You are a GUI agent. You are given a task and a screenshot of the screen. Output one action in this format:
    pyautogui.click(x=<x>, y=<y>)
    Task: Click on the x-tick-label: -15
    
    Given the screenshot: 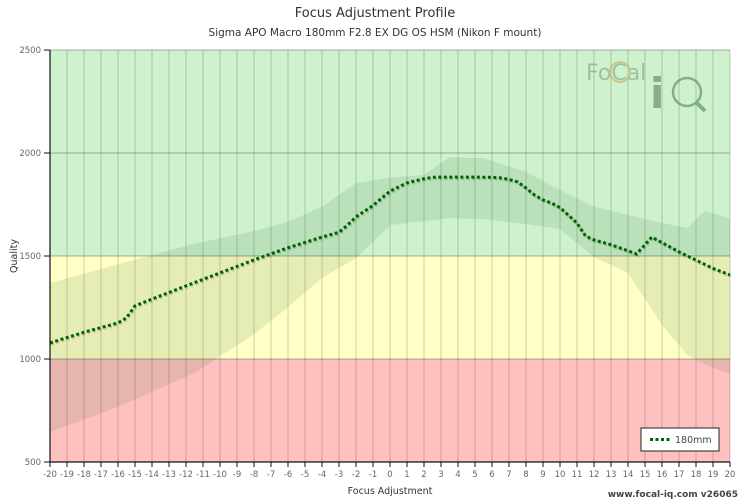 What is the action you would take?
    pyautogui.click(x=135, y=475)
    